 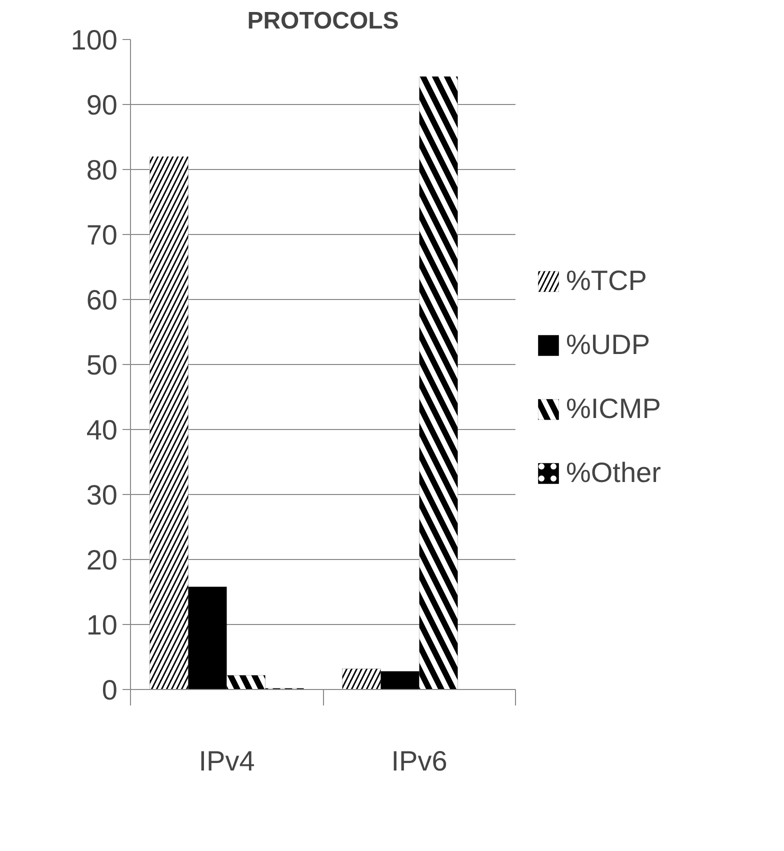 I want to click on x-tick-label: IPv4, so click(x=226, y=761).